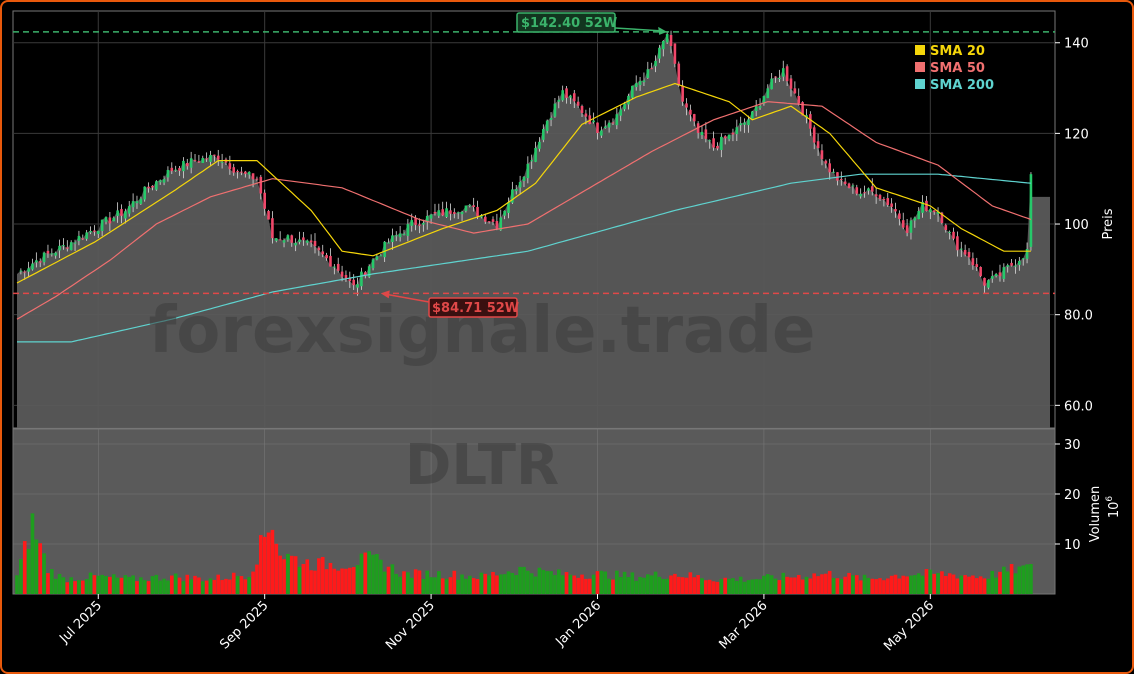 This screenshot has height=674, width=1134. I want to click on x-tick-label: Nov 2025, so click(410, 625).